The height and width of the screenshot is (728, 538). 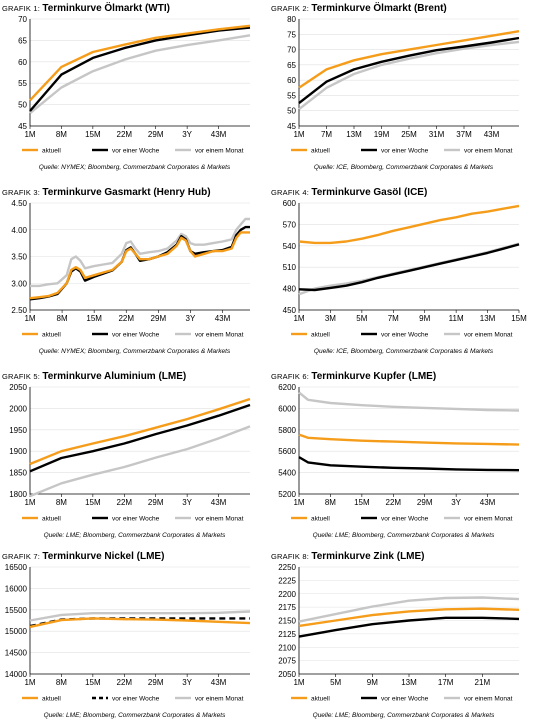 What do you see at coordinates (291, 95) in the screenshot?
I see `y-tick-label: 55` at bounding box center [291, 95].